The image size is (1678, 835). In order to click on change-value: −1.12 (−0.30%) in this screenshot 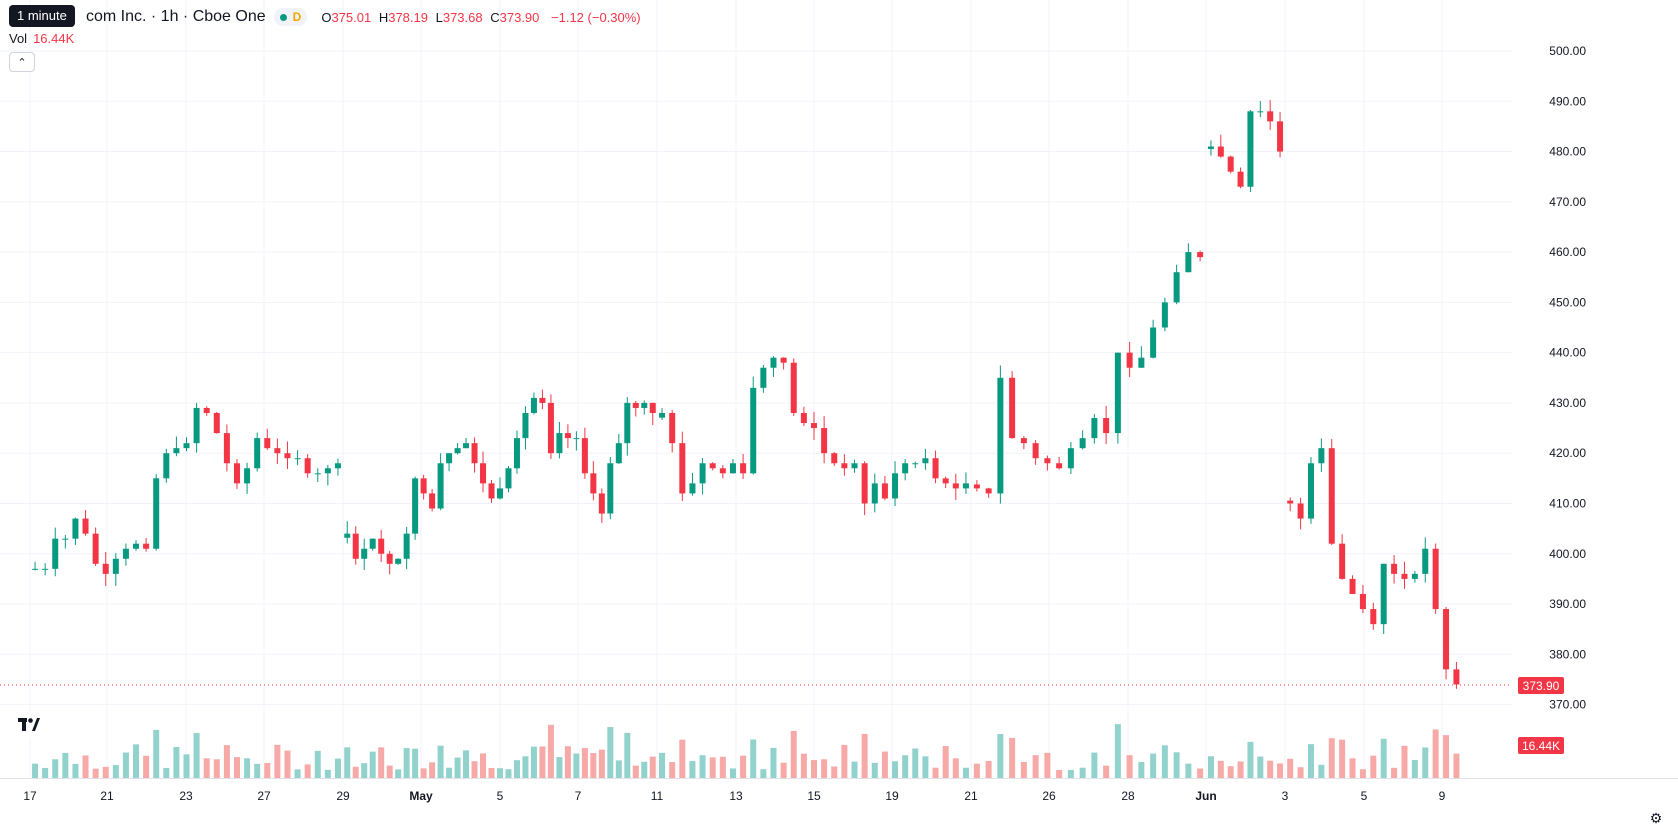, I will do `click(596, 17)`.